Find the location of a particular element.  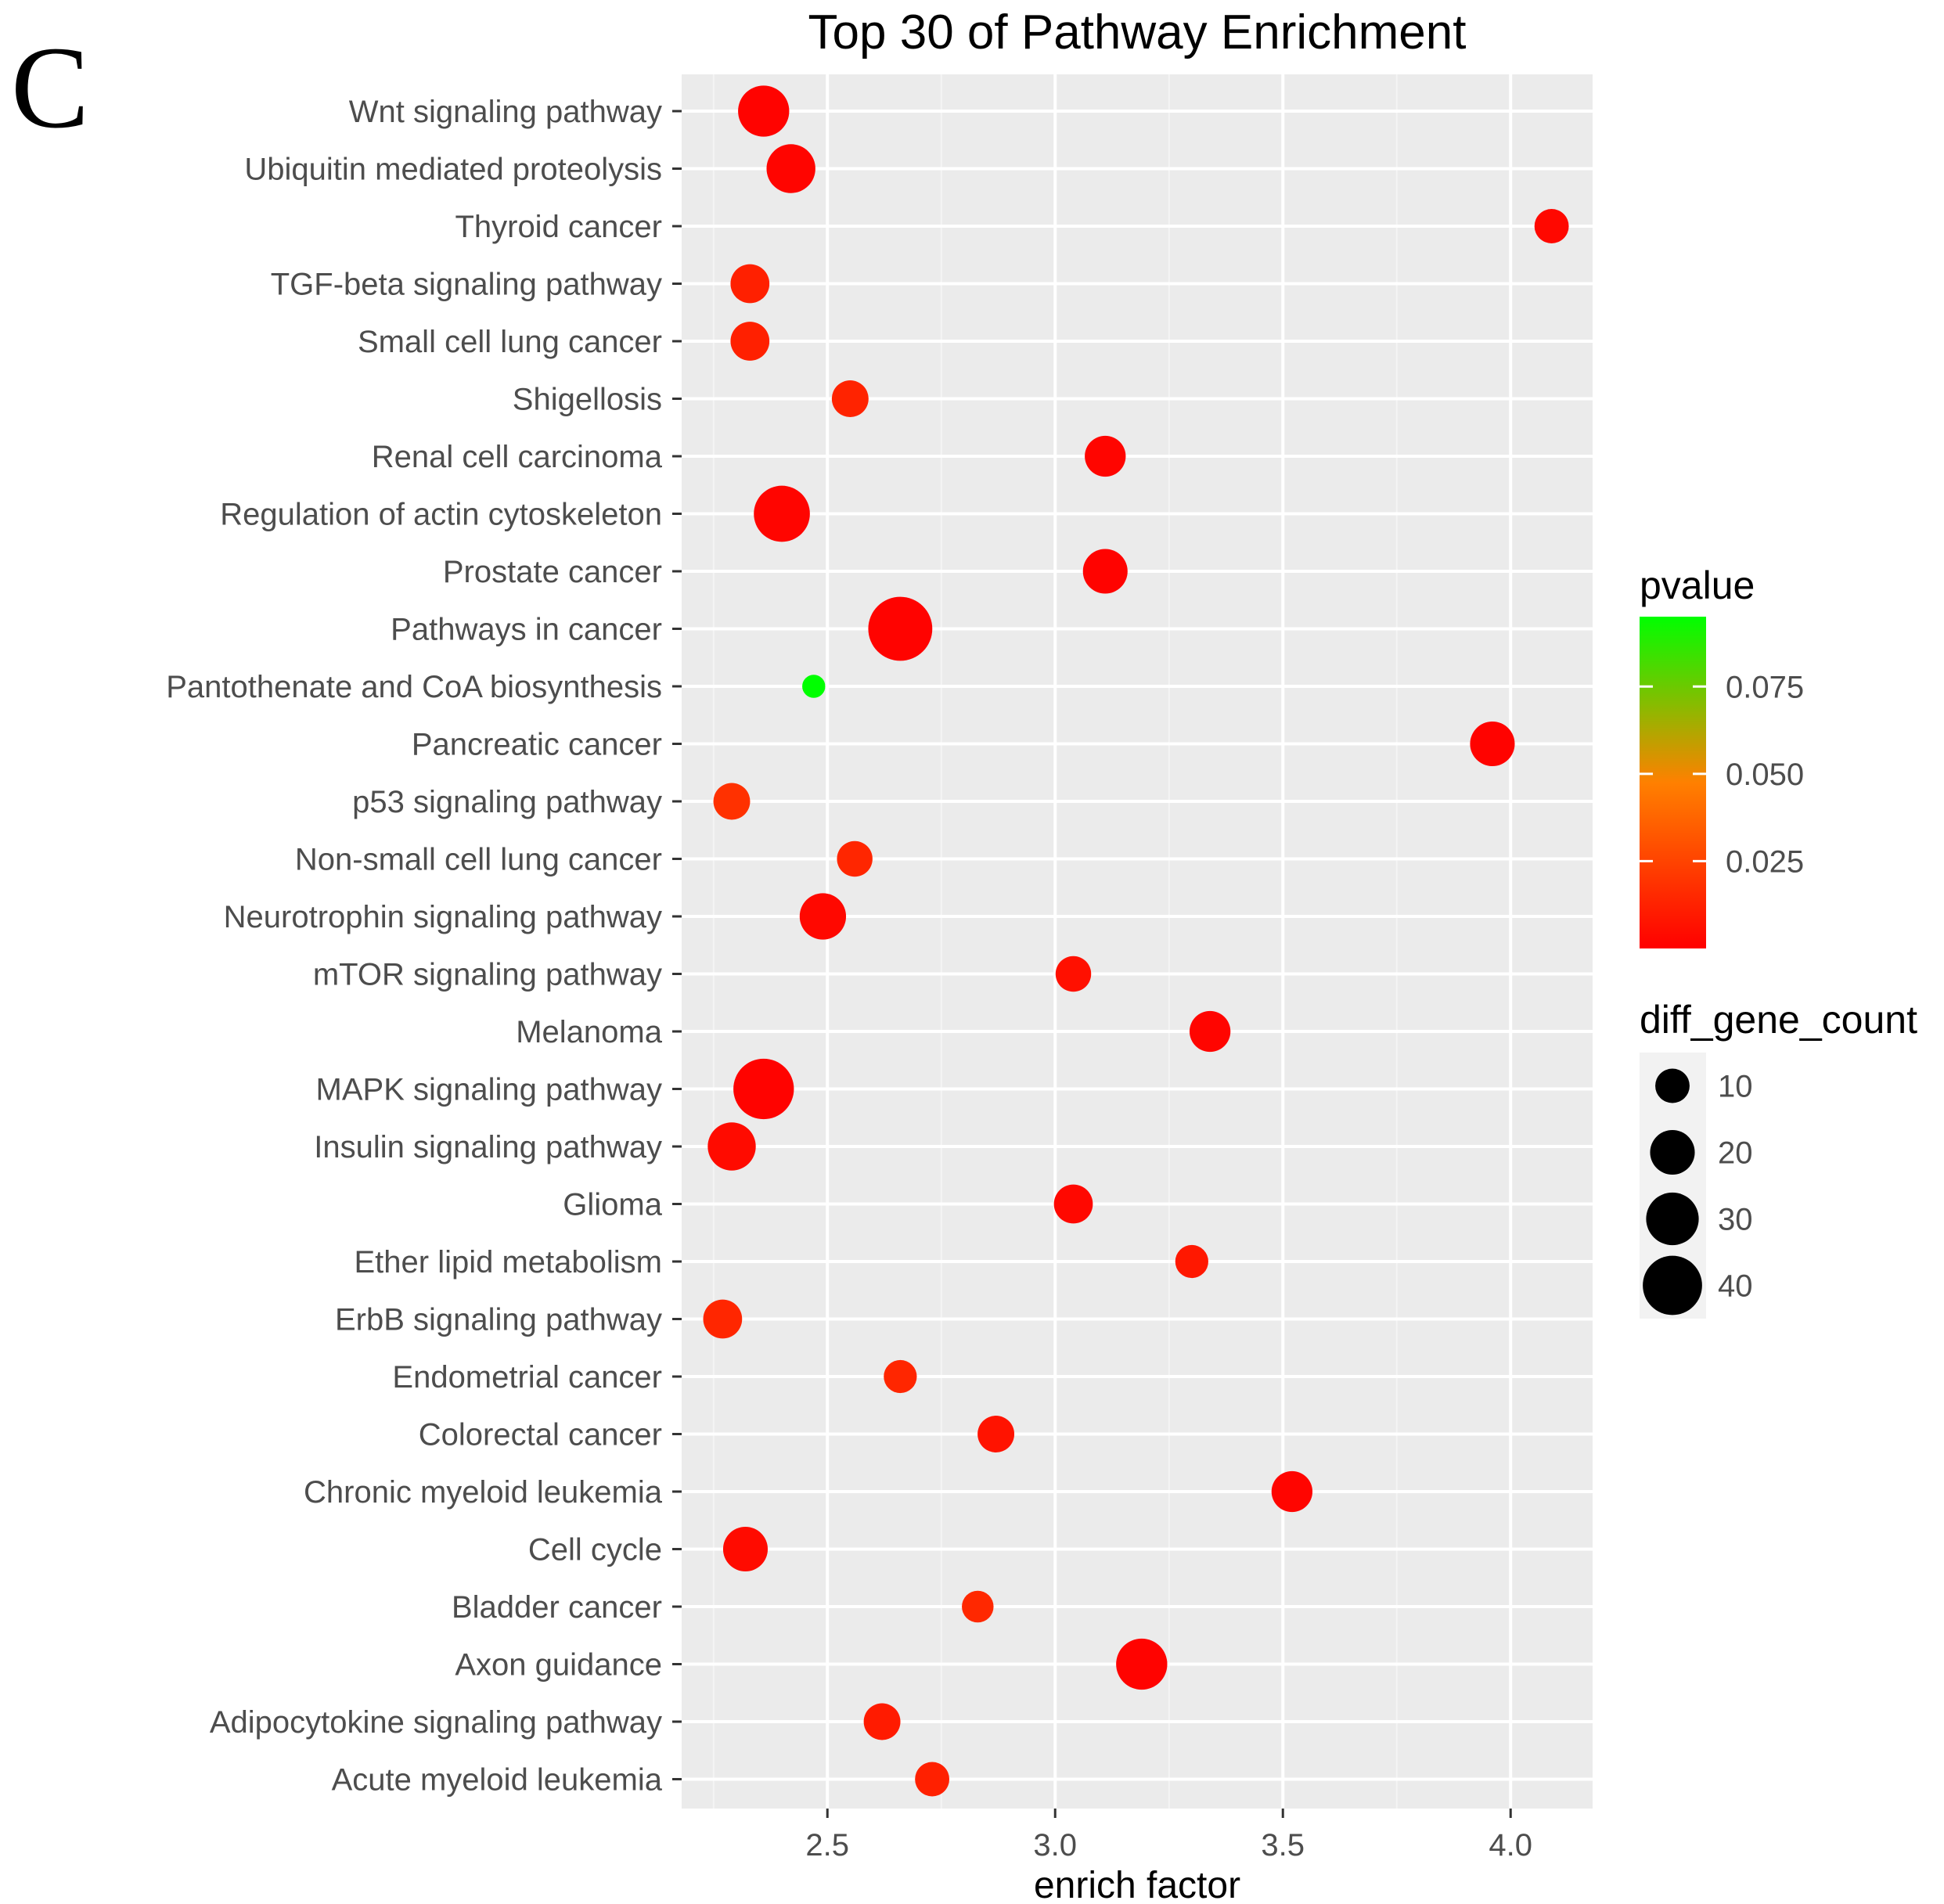

size-legend-items: 10 20 30 40 is located at coordinates (1698, 1192).